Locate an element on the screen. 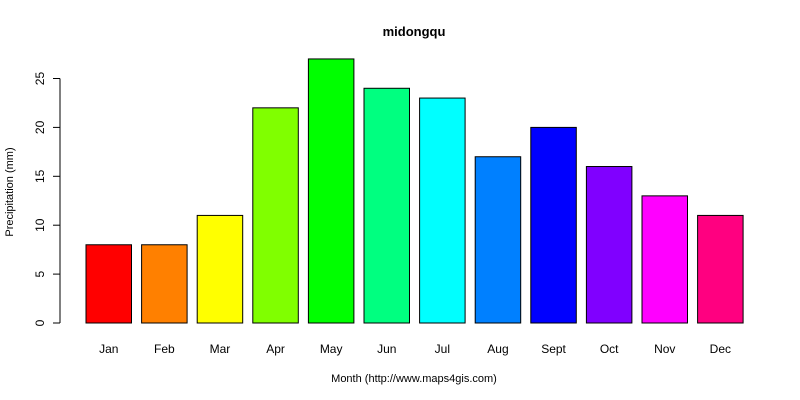 The height and width of the screenshot is (400, 800). x-tick-label-dec: Dec is located at coordinates (720, 349).